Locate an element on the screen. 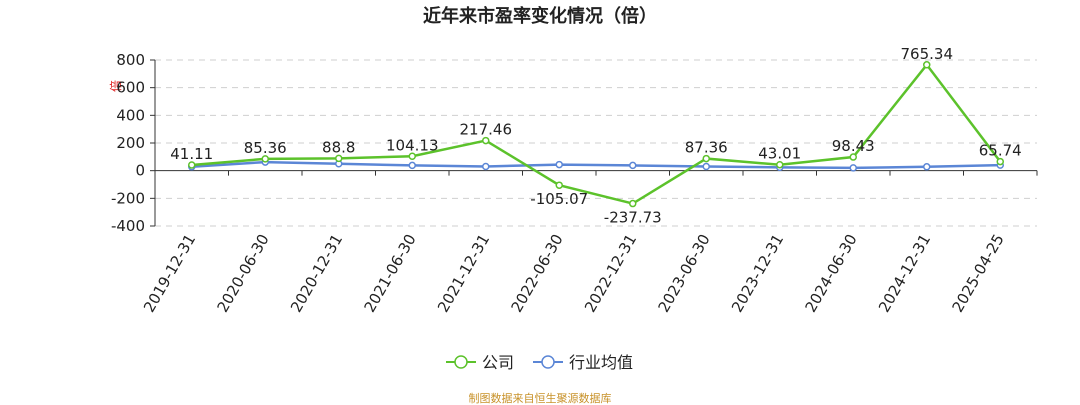  y-tick-label: 200 is located at coordinates (130, 143).